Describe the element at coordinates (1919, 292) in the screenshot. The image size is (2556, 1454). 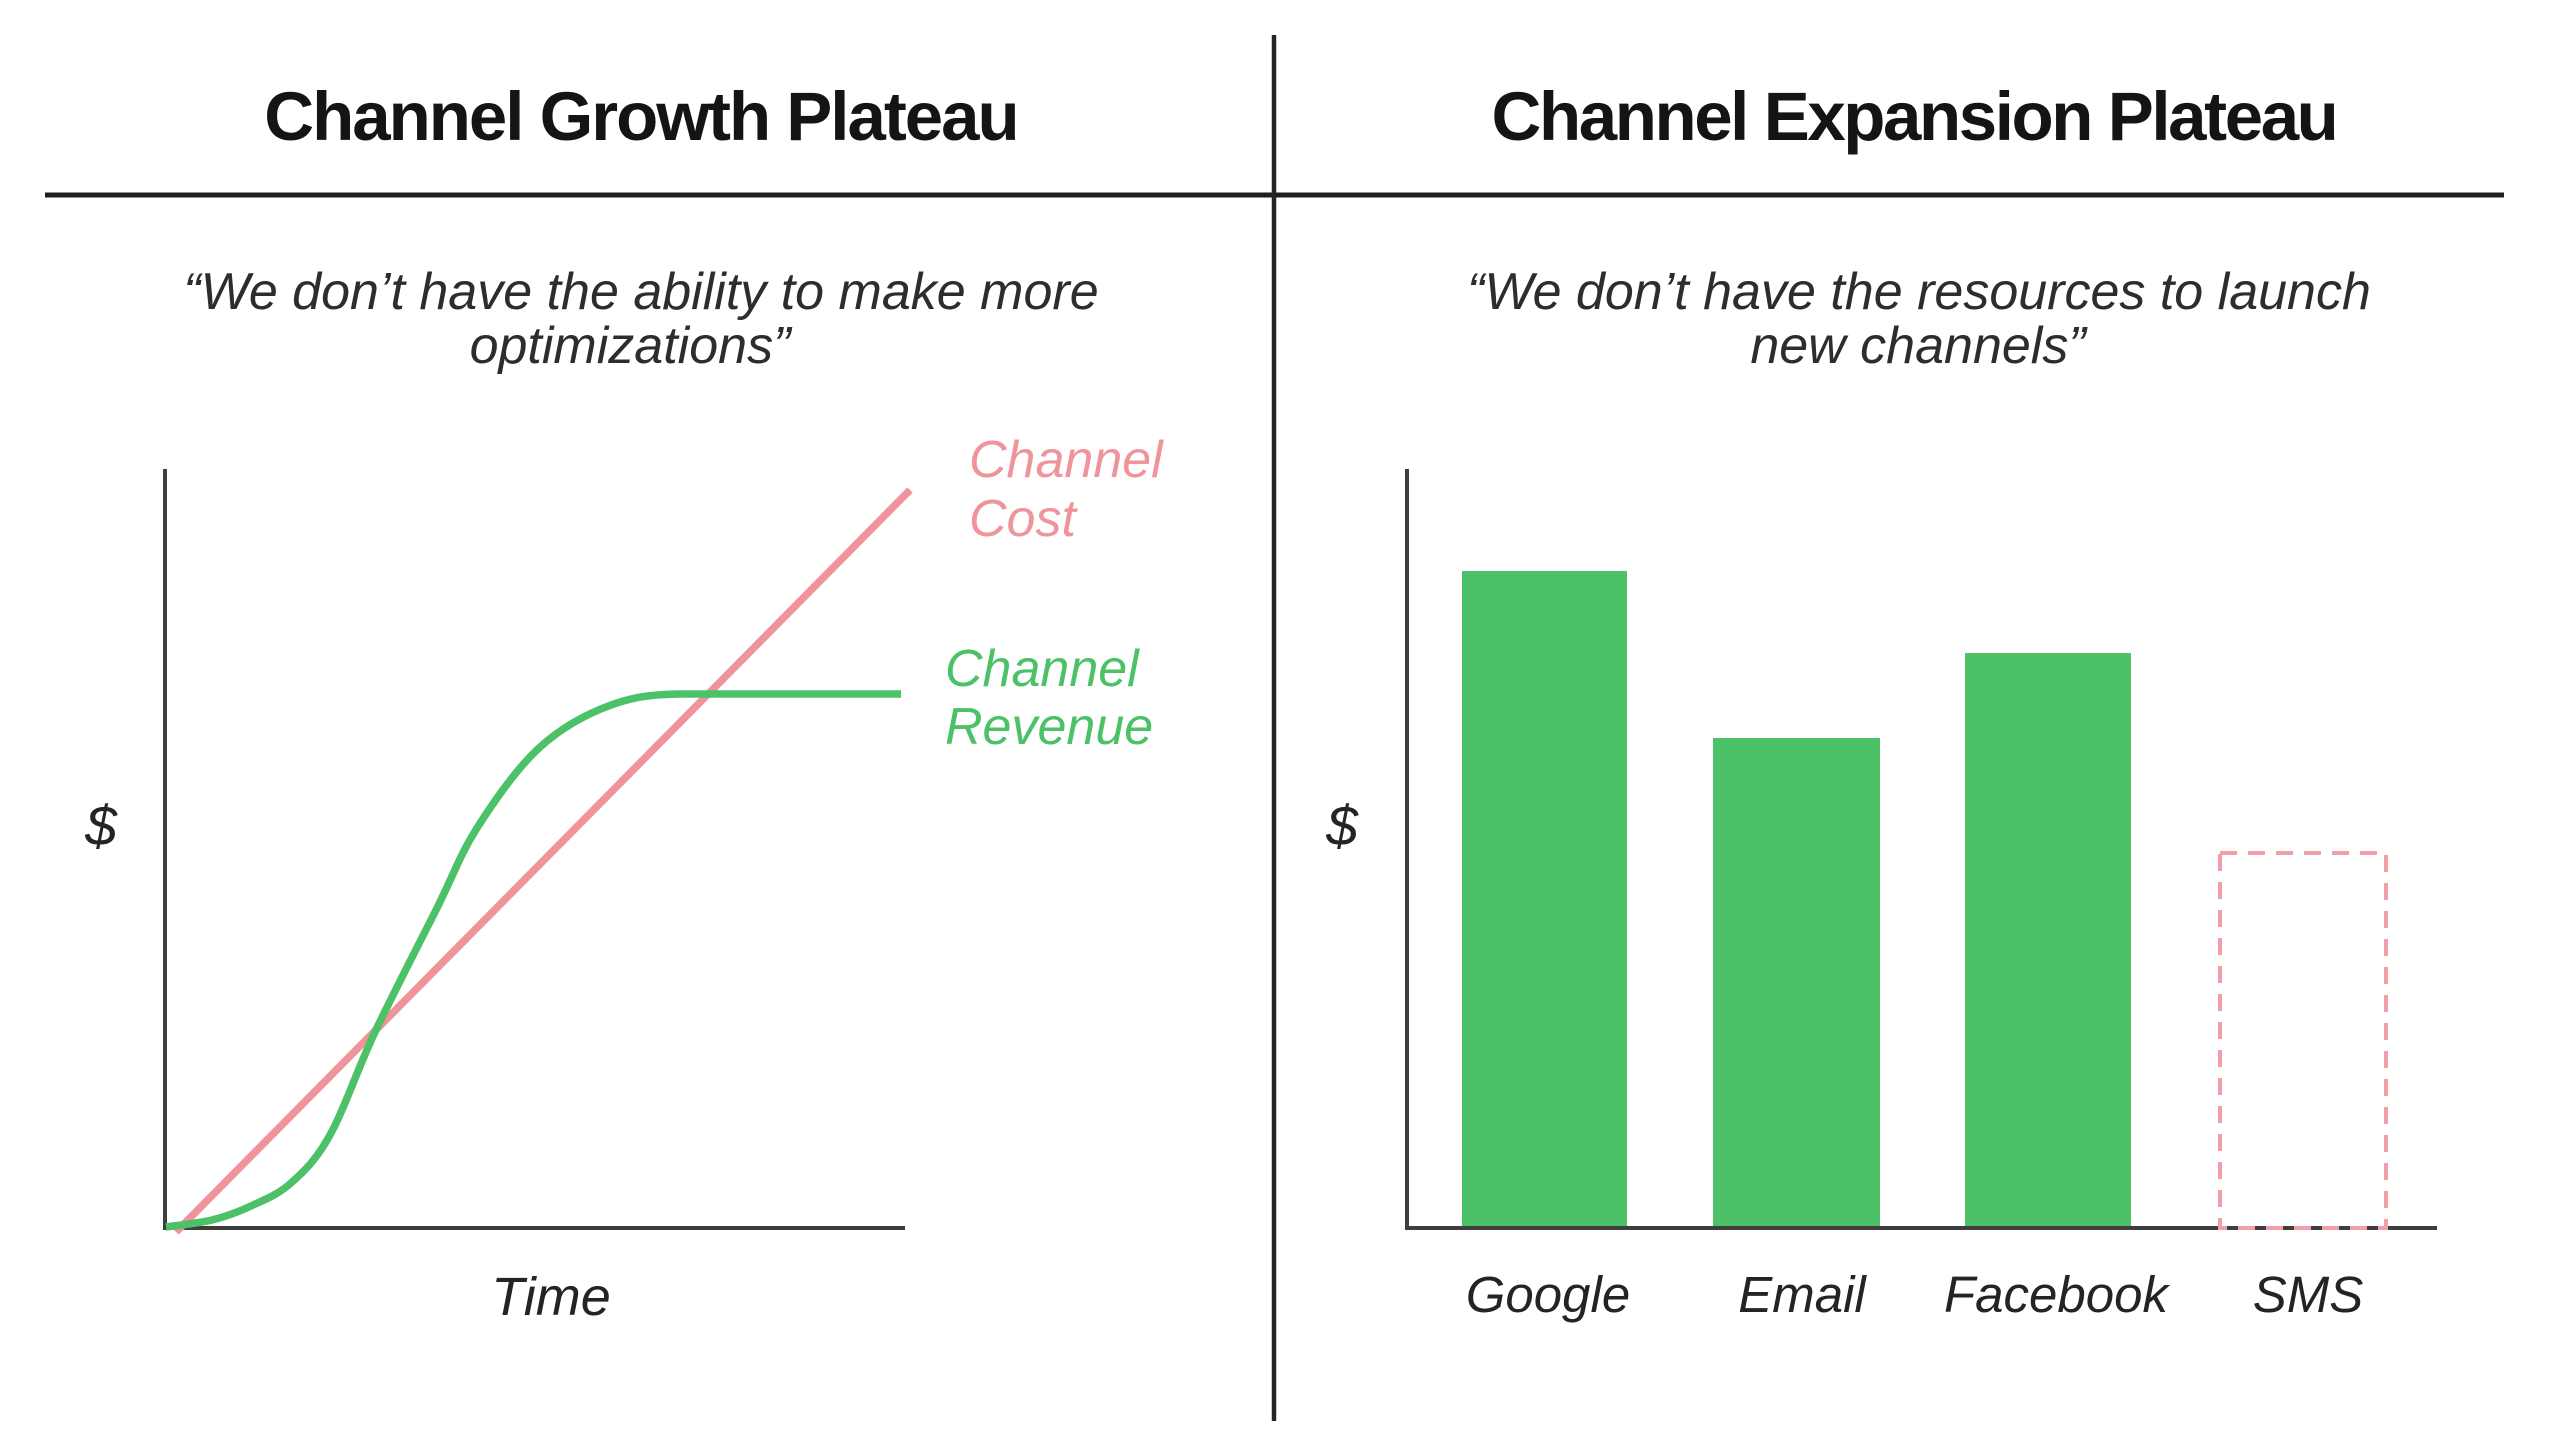
I see `svg-text:“We don’t have the resources t: “We don’t have the resources to launch` at that location.